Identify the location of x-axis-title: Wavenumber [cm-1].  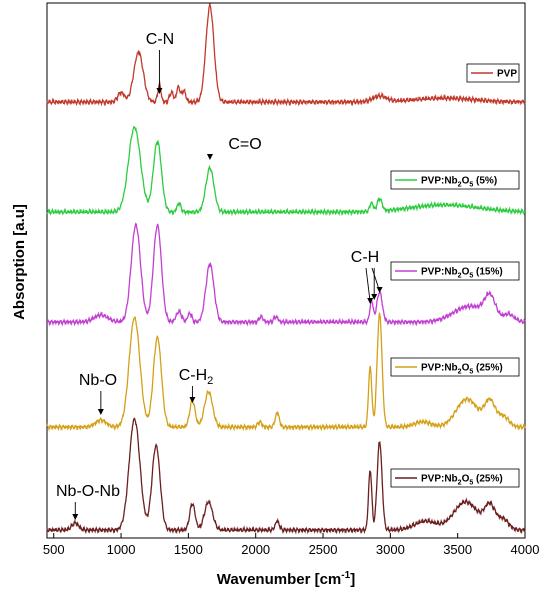
(286, 579).